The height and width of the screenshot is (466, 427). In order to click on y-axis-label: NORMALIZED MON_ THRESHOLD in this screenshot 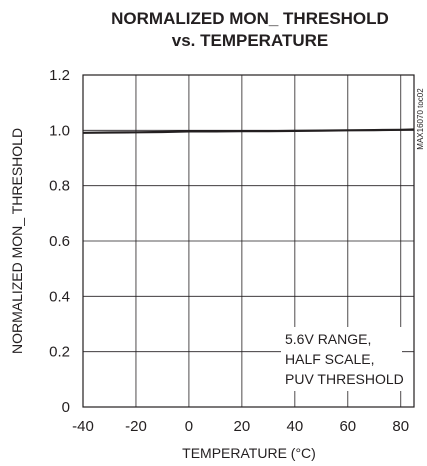, I will do `click(17, 241)`.